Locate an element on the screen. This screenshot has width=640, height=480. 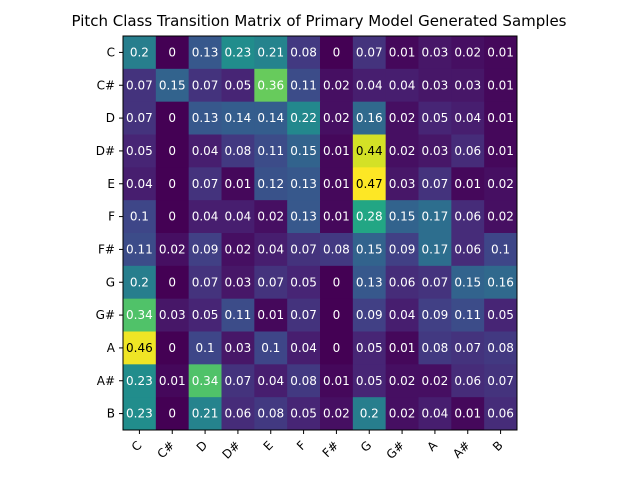
cell-value-label: 0.28 is located at coordinates (369, 217).